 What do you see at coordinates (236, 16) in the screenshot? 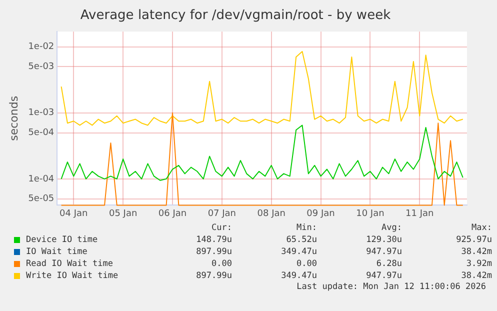
I see `chart-title: Average latency for /dev/vgmain/root - by week` at bounding box center [236, 16].